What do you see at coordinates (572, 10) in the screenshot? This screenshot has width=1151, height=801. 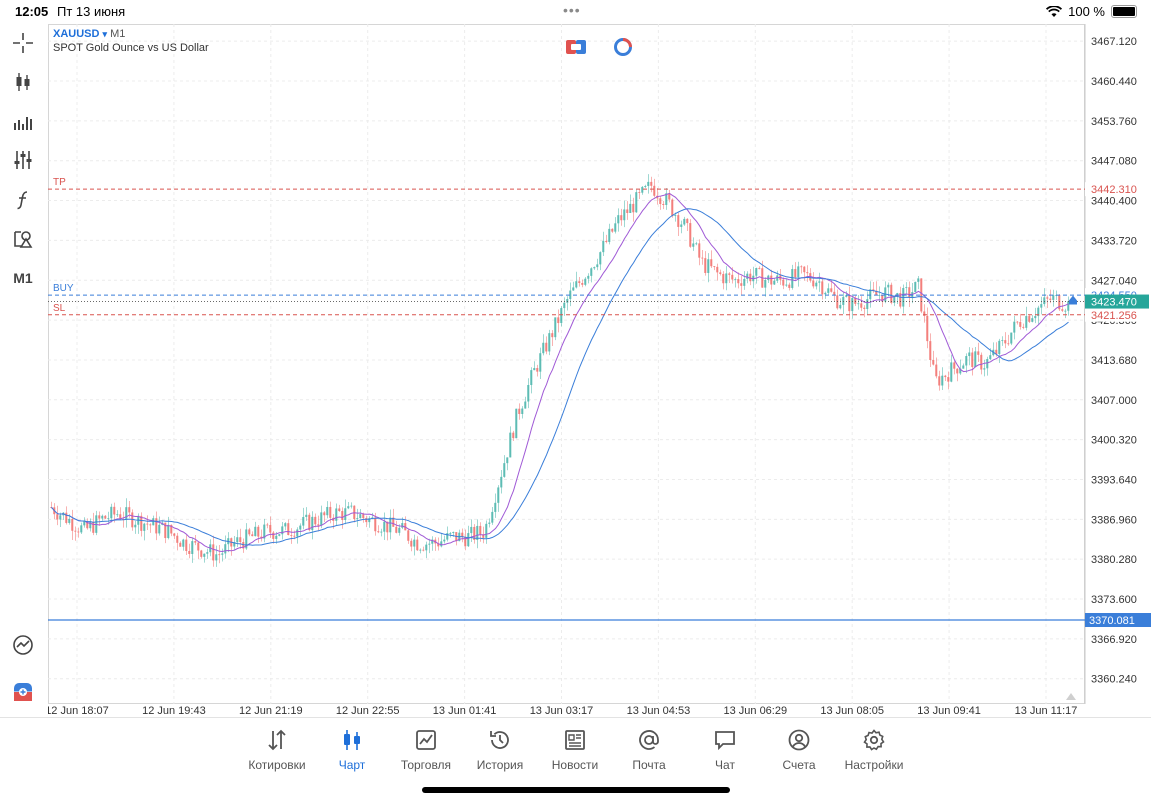 I see `multitask-dots-icon: •••` at bounding box center [572, 10].